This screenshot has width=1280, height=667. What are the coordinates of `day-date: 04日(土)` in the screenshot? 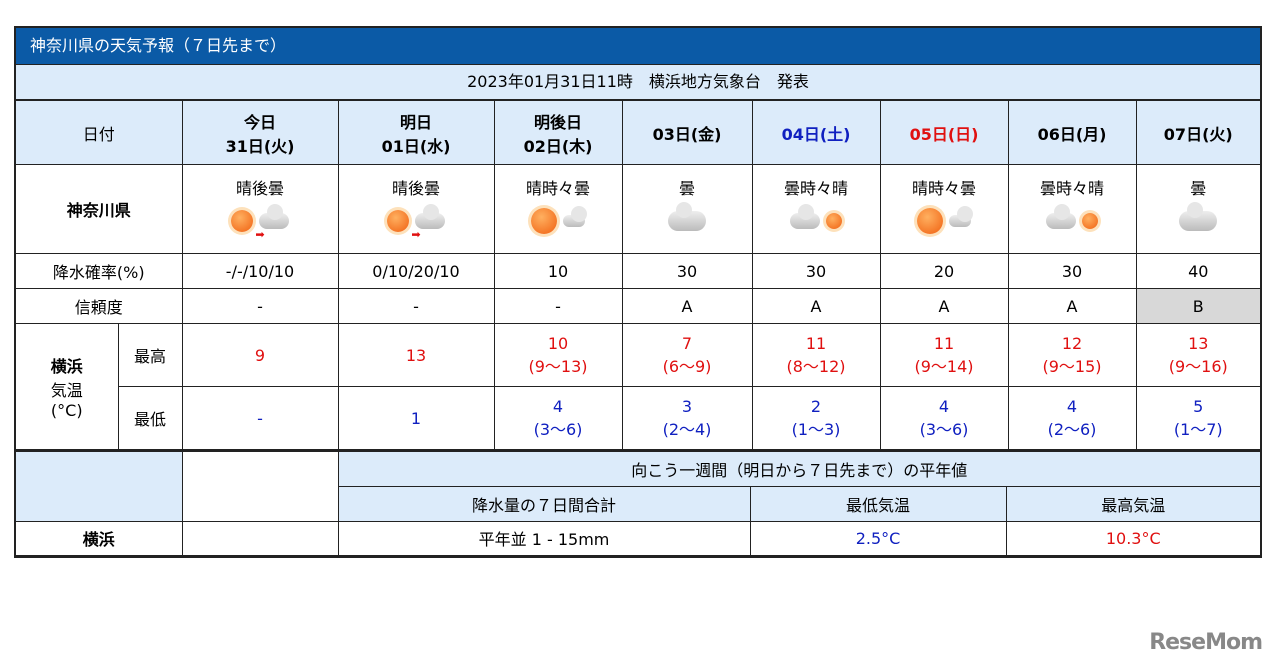 It's located at (816, 134).